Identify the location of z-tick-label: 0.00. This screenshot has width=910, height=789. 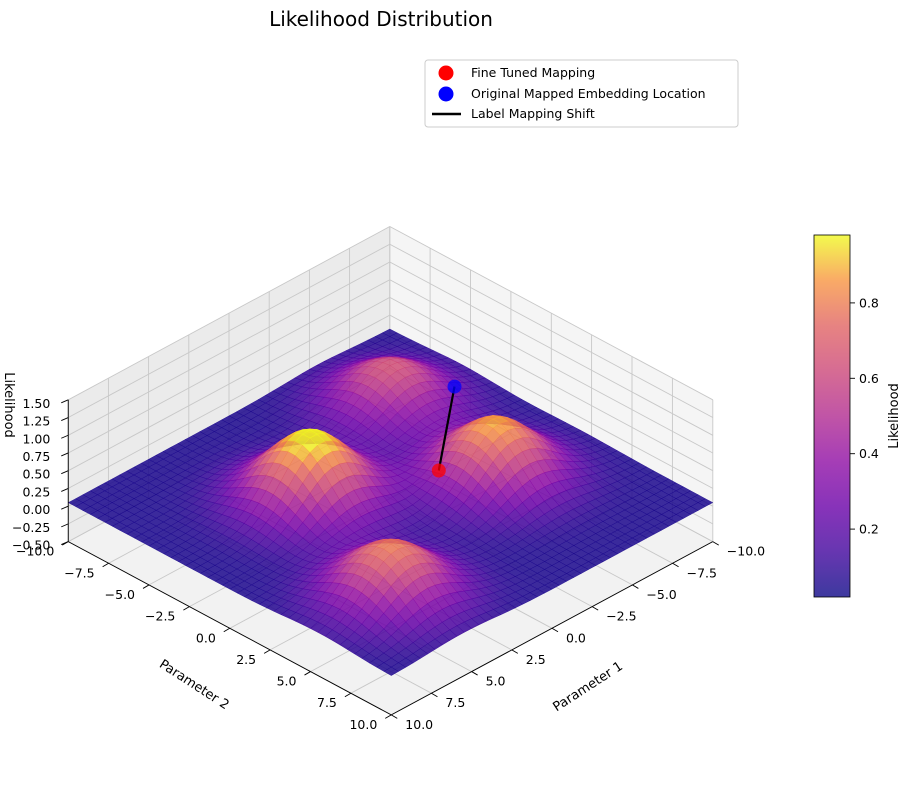
(36, 509).